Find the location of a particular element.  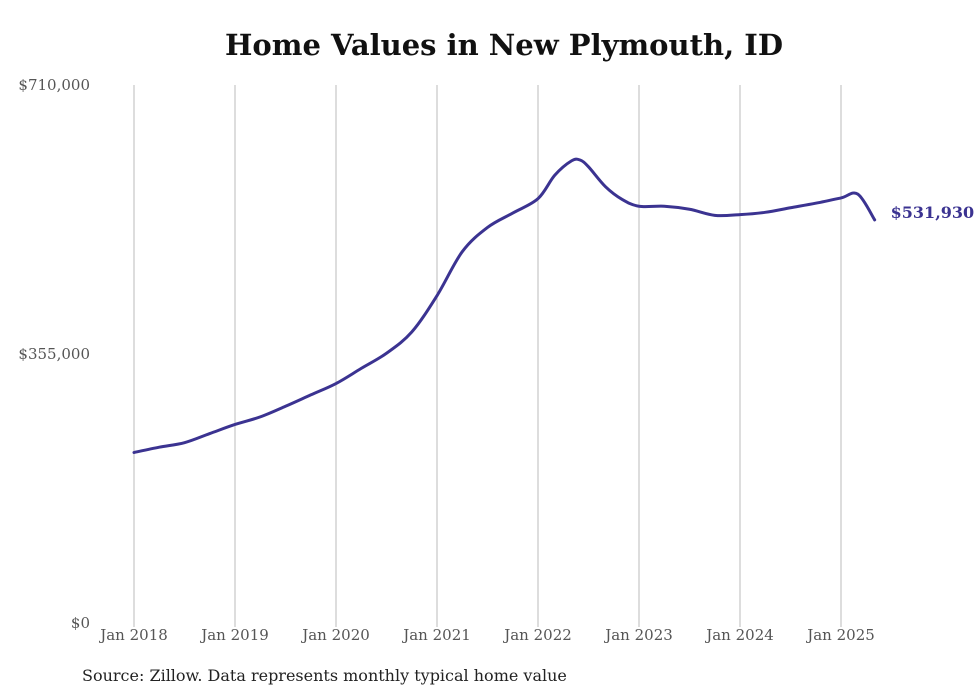

end-label-group: $531,930 is located at coordinates (933, 212).